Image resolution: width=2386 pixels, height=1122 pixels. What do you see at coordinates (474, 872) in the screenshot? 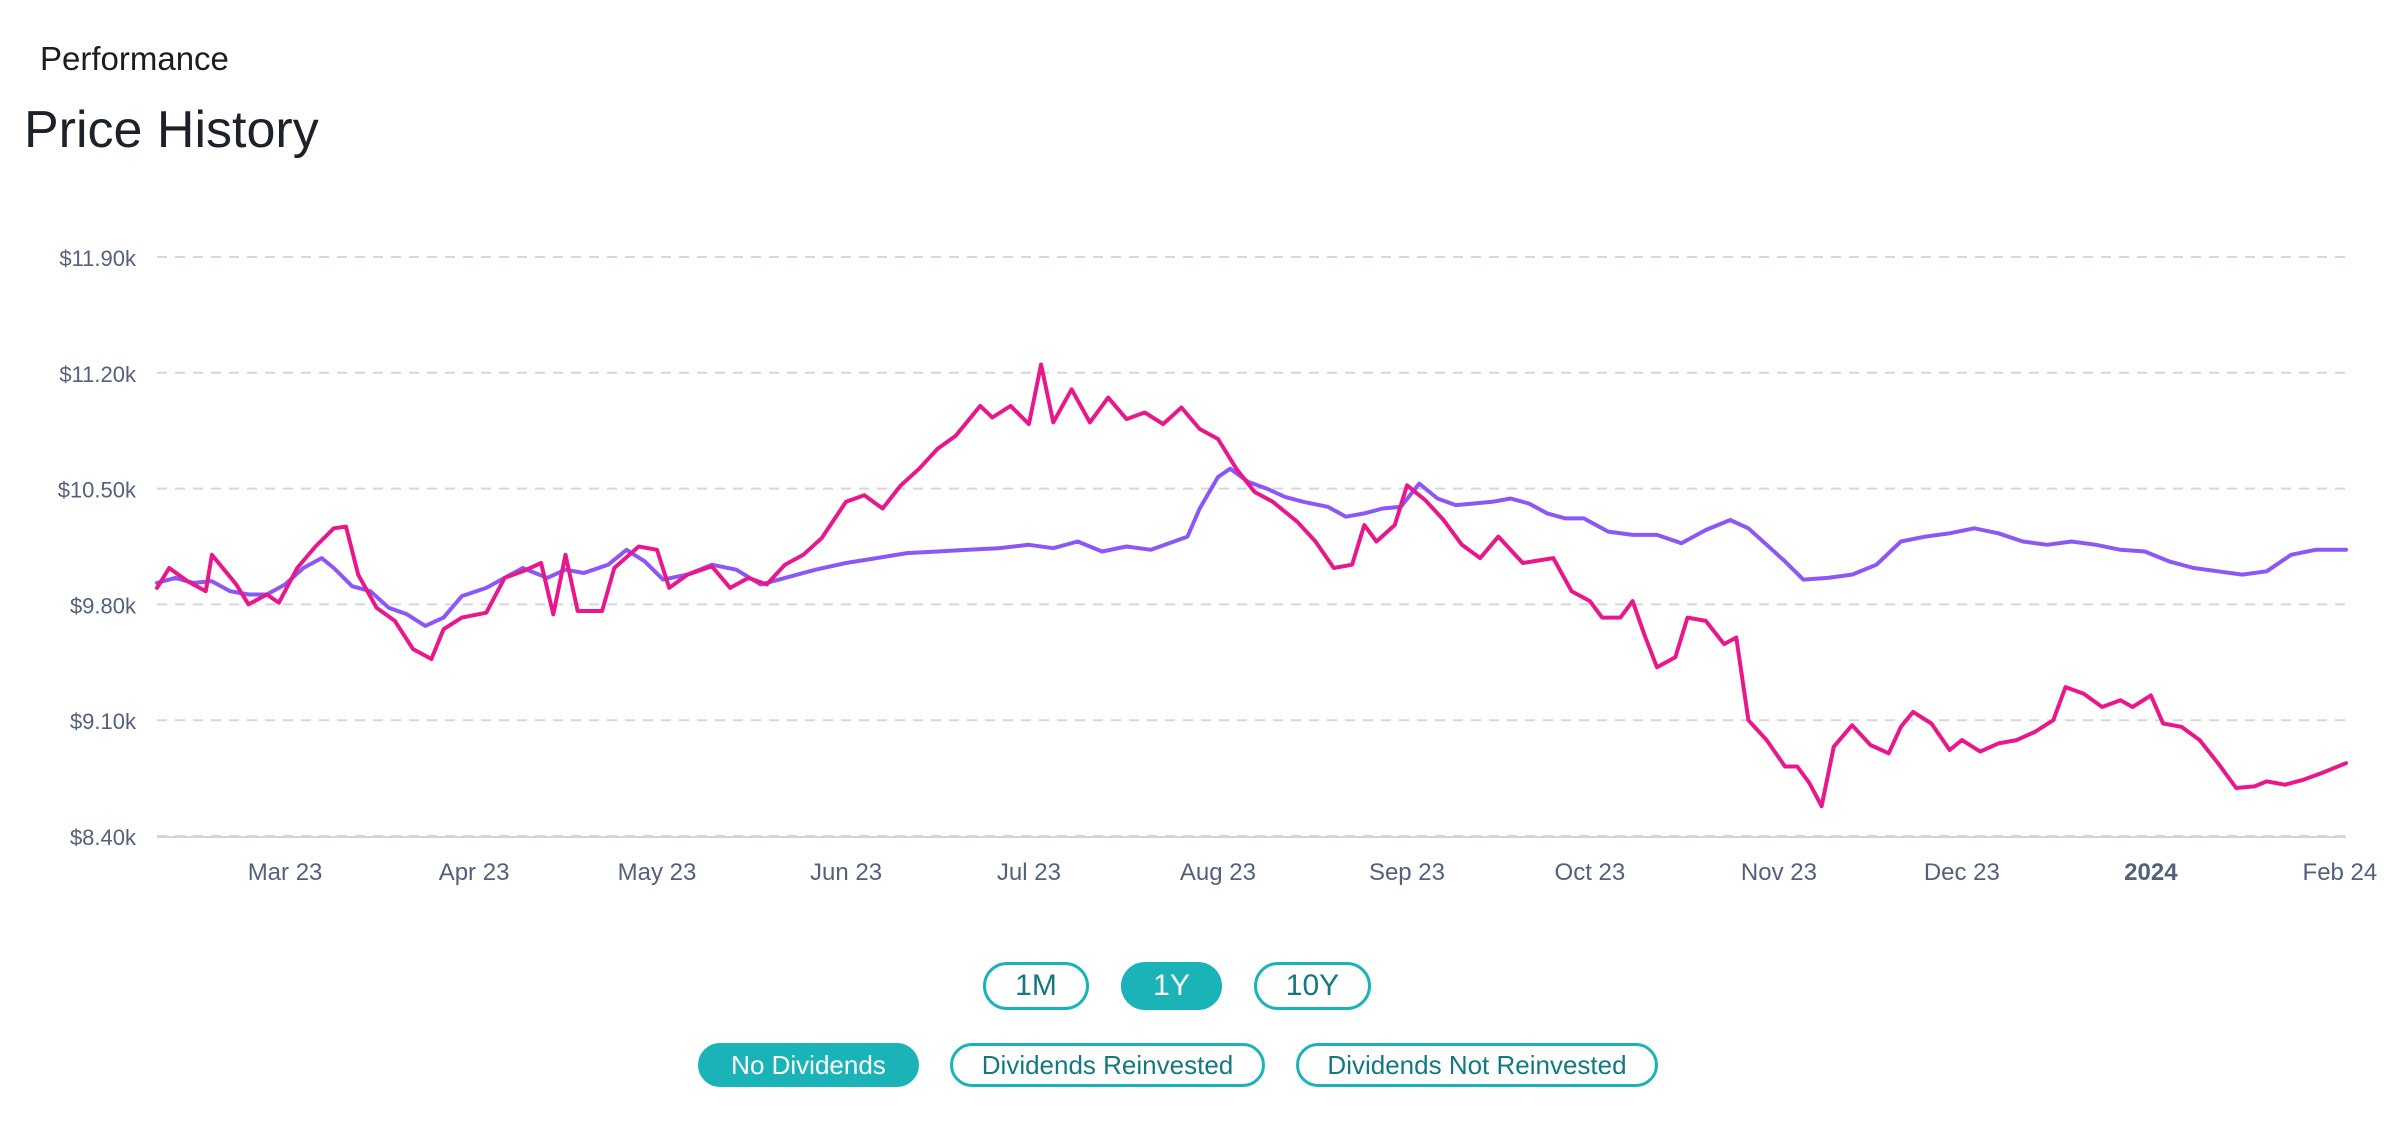
I see `x-tick-label: Apr 23` at bounding box center [474, 872].